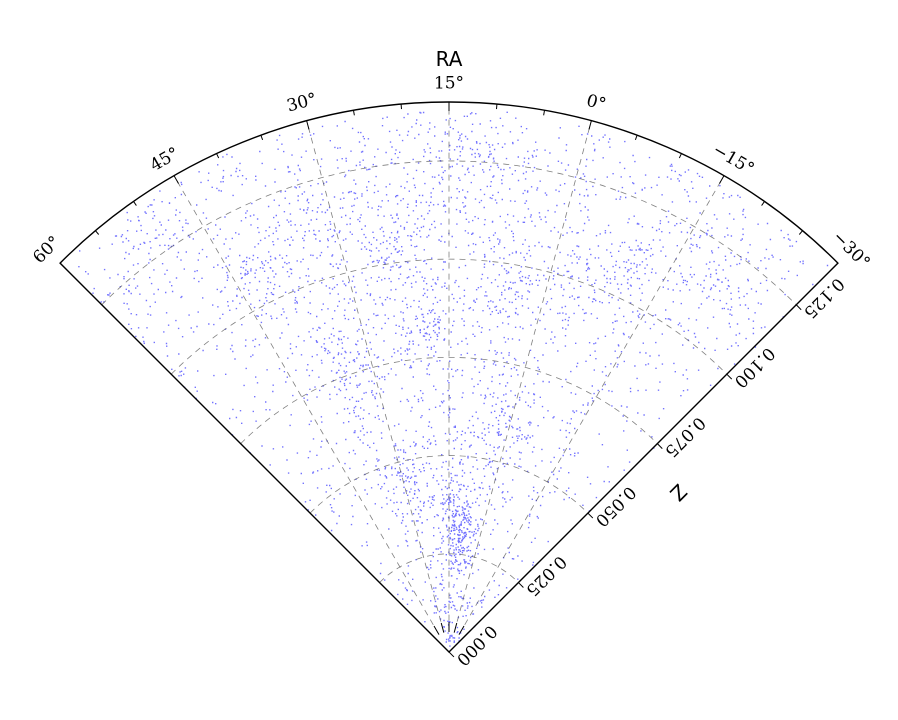 This screenshot has height=720, width=898. Describe the element at coordinates (46, 249) in the screenshot. I see `theta-tick-label: 60°` at that location.